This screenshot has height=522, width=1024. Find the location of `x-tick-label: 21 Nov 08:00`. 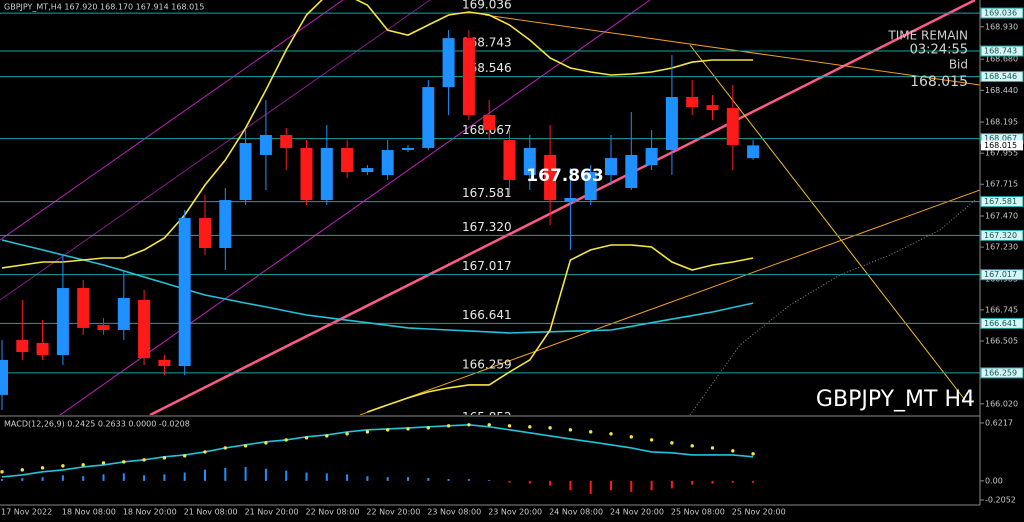

x-tick-label: 21 Nov 08:00 is located at coordinates (211, 512).